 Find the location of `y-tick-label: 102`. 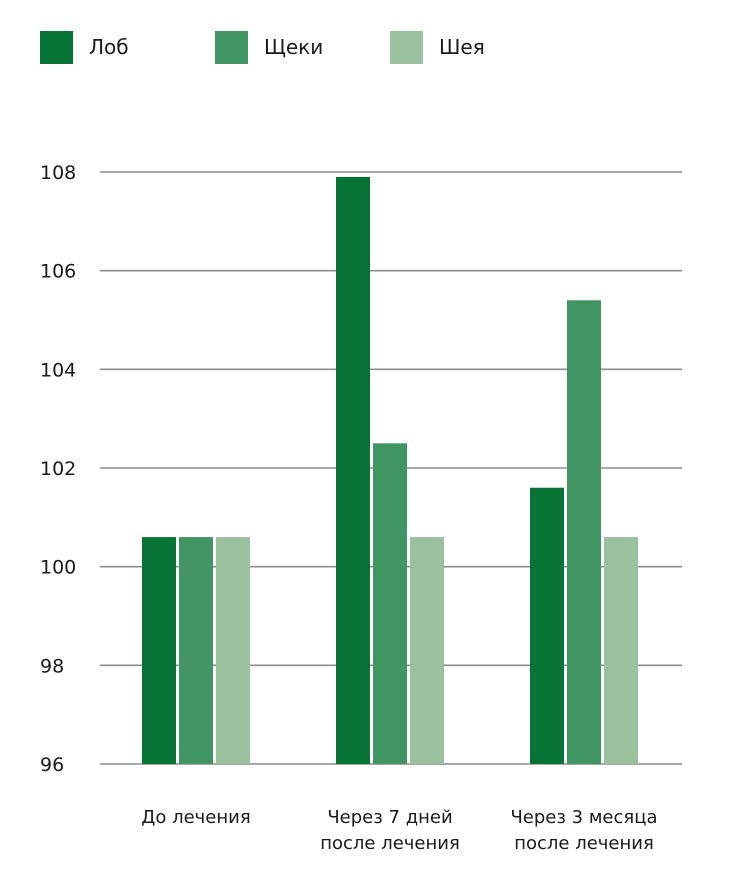

y-tick-label: 102 is located at coordinates (58, 469).